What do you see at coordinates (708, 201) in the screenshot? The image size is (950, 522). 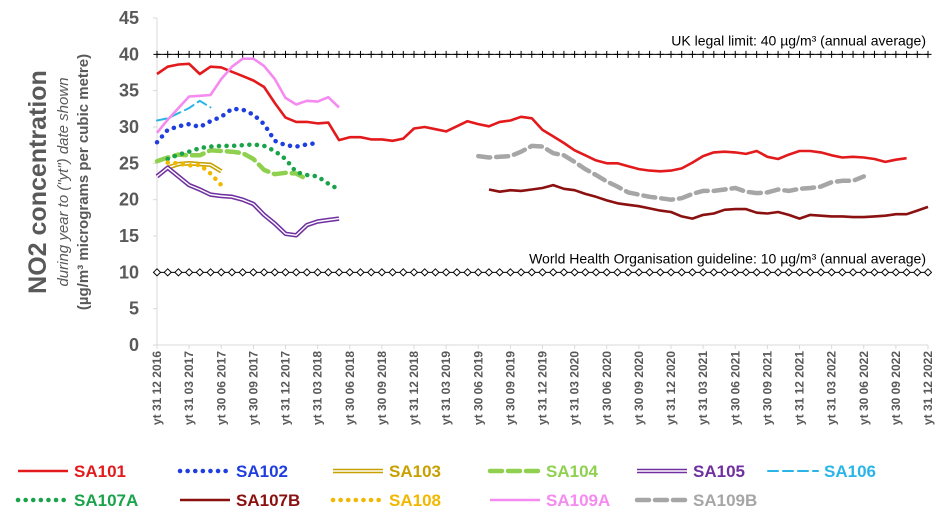 I see `series-line-sa107b` at bounding box center [708, 201].